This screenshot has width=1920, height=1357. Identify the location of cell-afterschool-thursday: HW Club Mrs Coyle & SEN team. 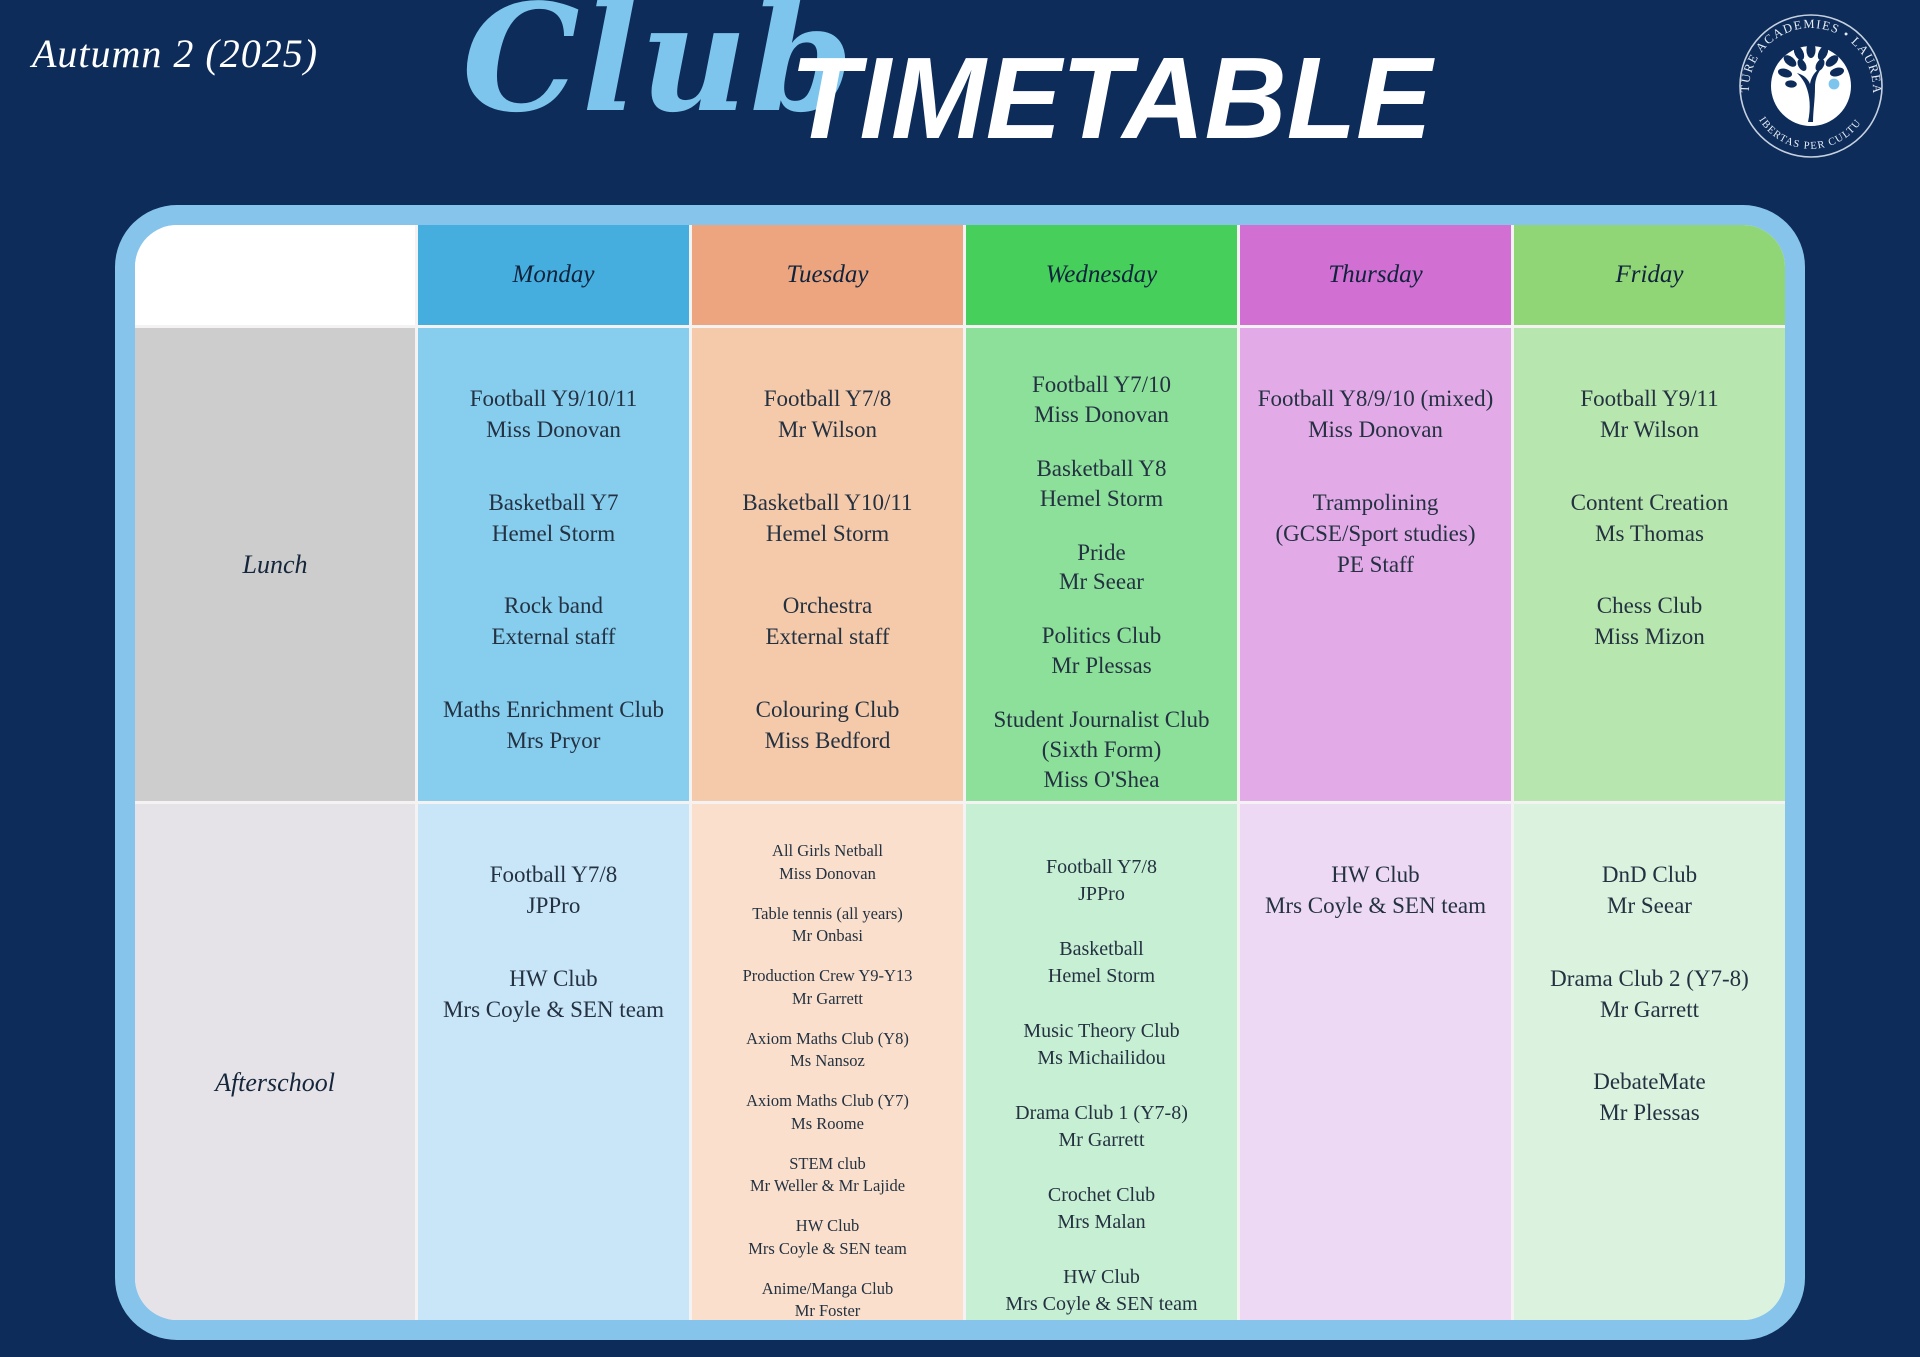
(1375, 1062).